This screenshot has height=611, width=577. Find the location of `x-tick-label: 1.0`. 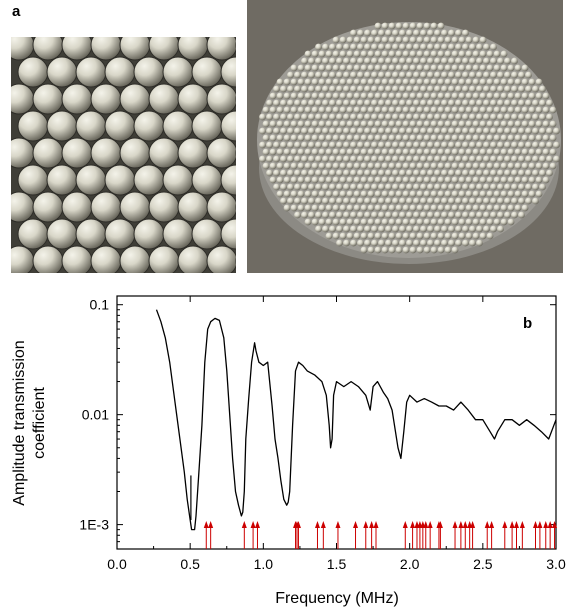

x-tick-label: 1.0 is located at coordinates (264, 564).